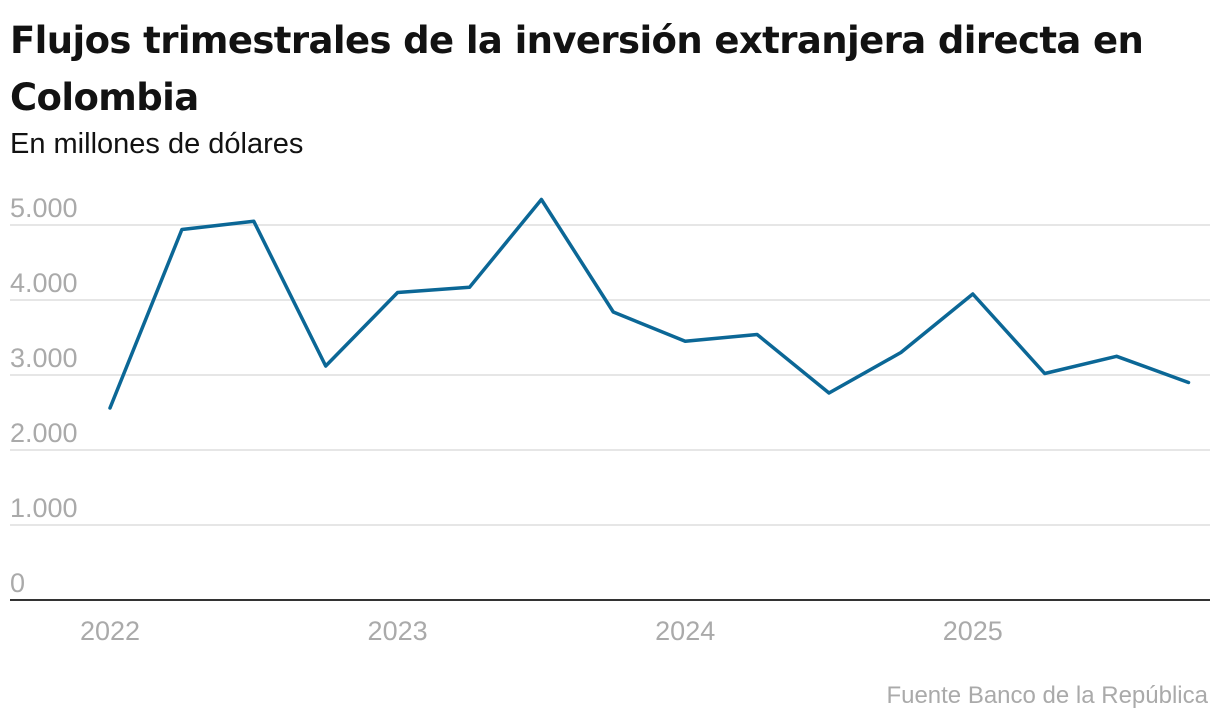 This screenshot has width=1220, height=726. Describe the element at coordinates (1047, 695) in the screenshot. I see `source-note: Fuente Banco de la República` at that location.